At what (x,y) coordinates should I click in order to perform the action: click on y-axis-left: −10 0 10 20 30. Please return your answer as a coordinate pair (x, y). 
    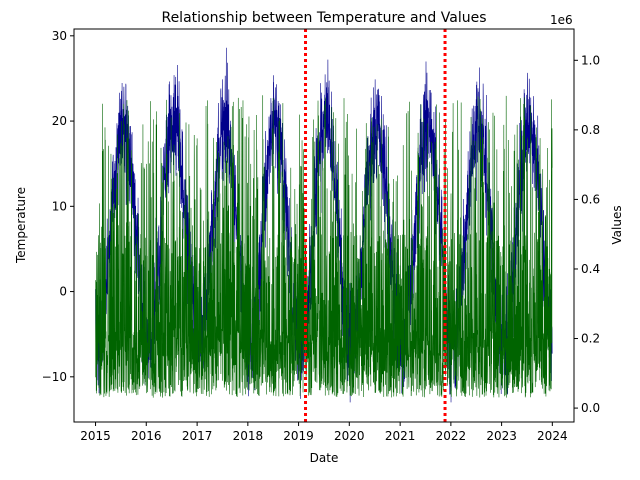
    Looking at the image, I should click on (58, 206).